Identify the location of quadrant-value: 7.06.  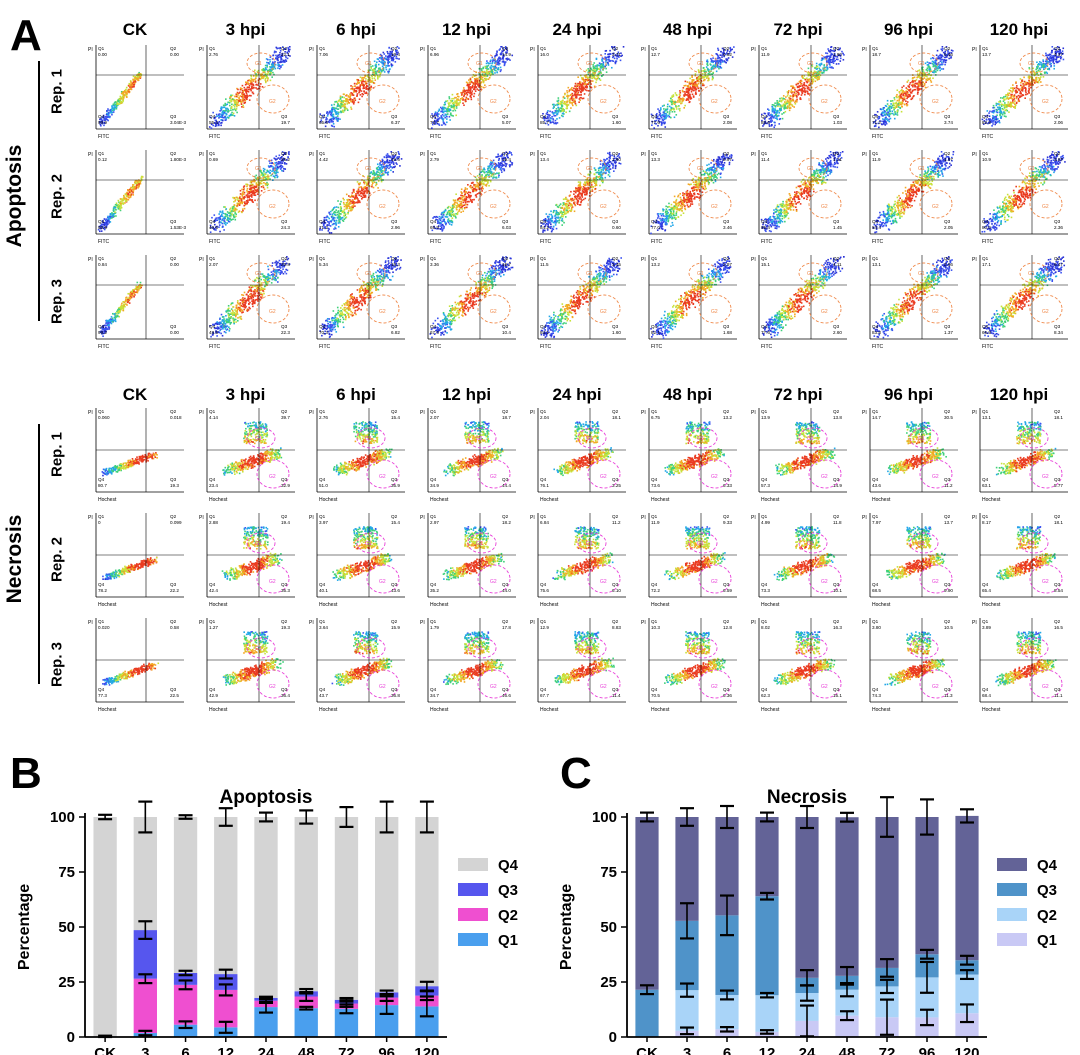
(323, 54).